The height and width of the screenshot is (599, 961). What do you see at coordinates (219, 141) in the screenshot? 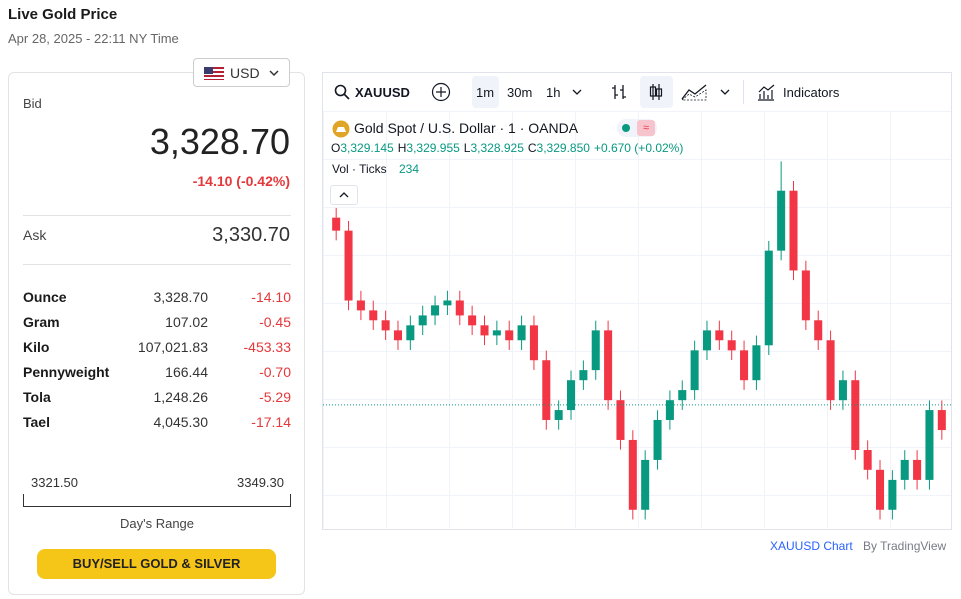
I see `bid-value: 3,328.70` at bounding box center [219, 141].